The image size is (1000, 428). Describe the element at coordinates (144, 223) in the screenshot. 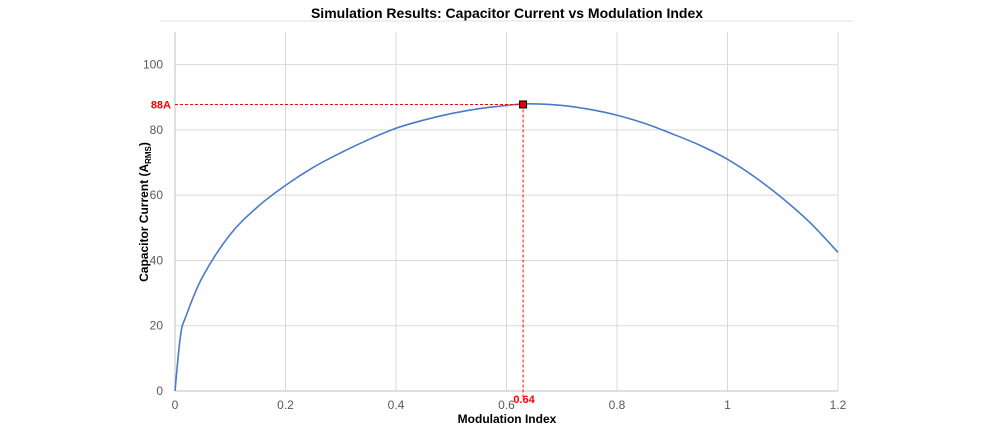

I see `y-axis-title-main: Capacitor Current (A` at that location.